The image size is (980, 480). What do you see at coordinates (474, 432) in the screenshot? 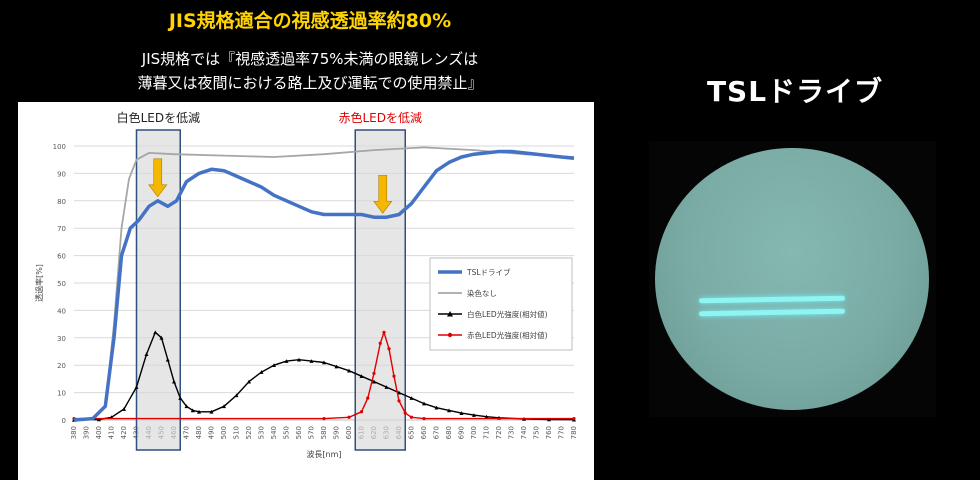
I see `x-tick-label: 700` at bounding box center [474, 432].